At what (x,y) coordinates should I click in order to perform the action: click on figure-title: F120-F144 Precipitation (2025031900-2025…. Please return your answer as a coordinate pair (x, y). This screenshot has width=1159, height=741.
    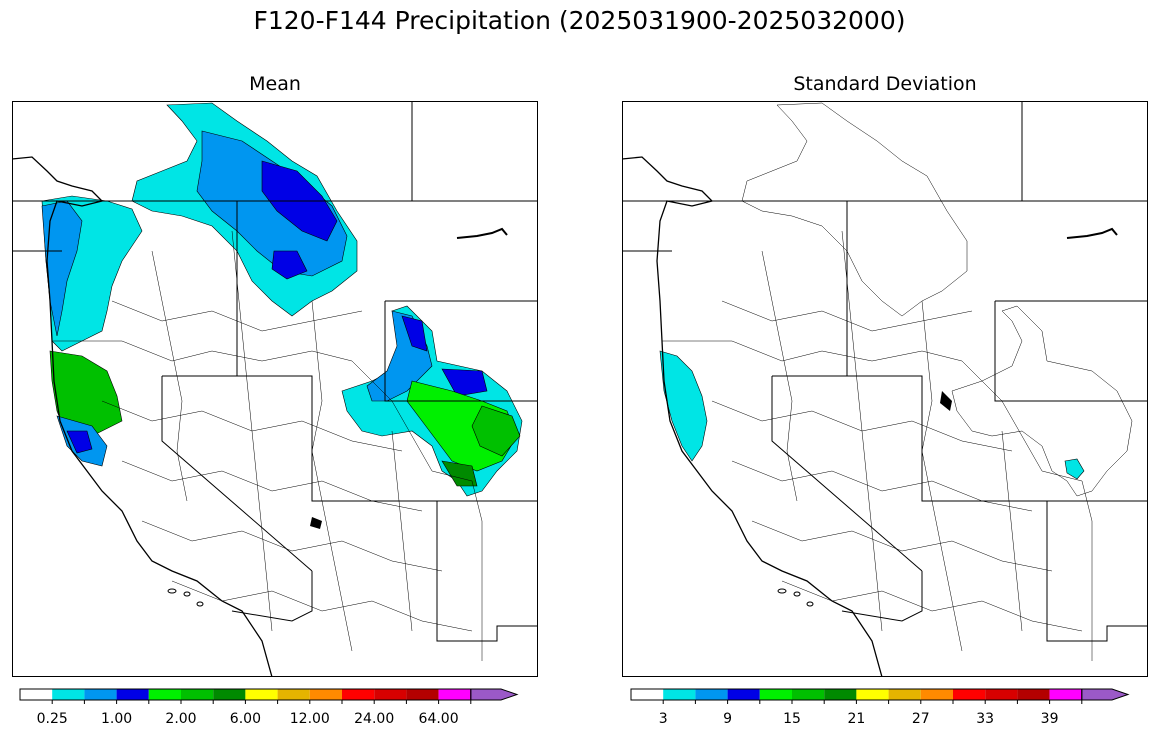
    Looking at the image, I should click on (579, 20).